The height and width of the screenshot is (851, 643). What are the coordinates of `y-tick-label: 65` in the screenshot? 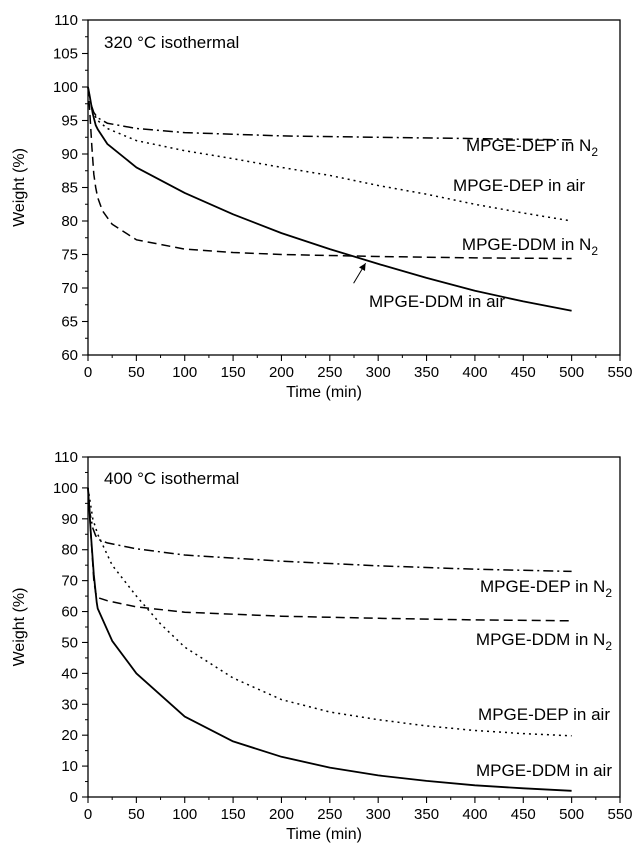 It's located at (69, 322).